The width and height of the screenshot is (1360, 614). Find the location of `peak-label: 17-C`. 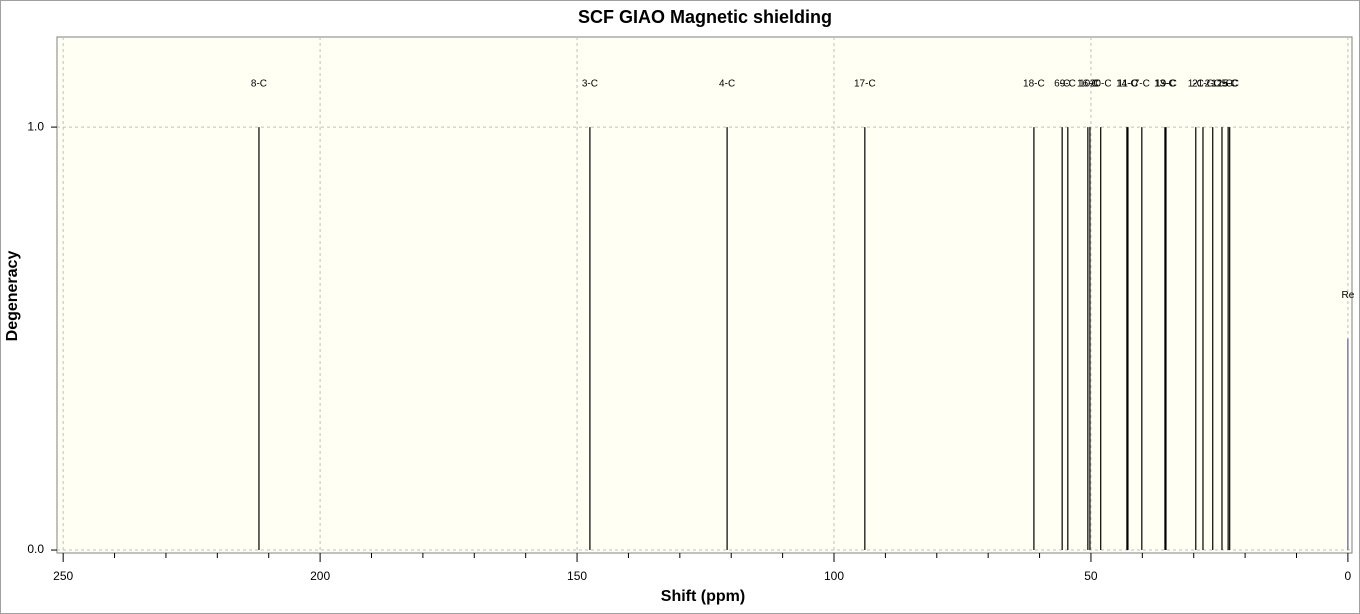

peak-label: 17-C is located at coordinates (865, 84).